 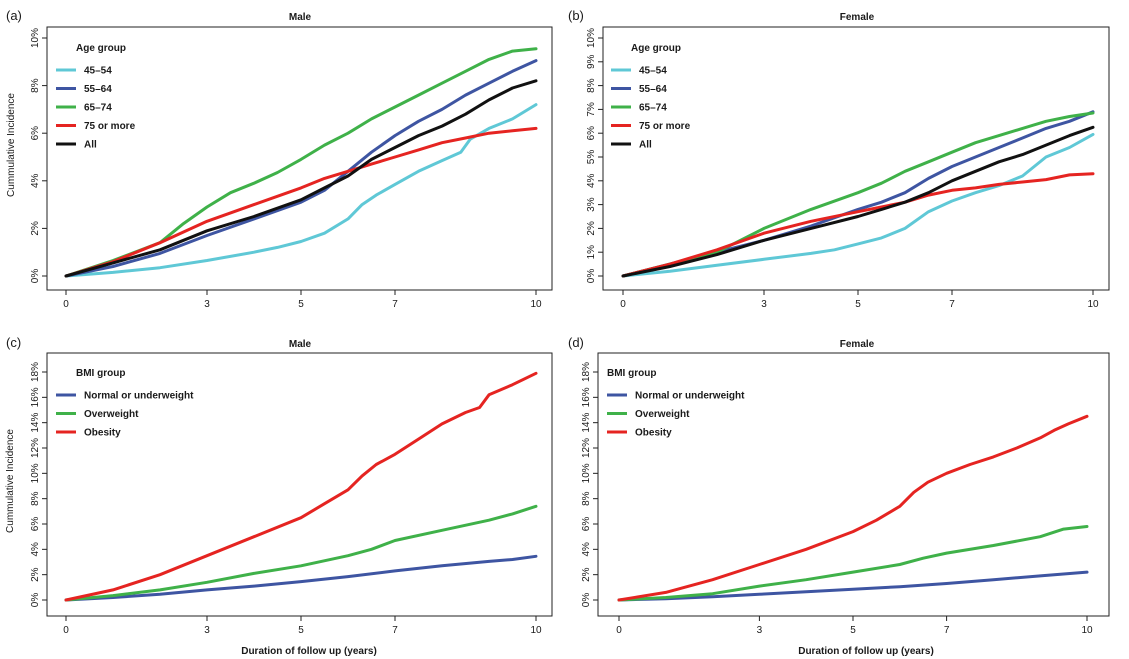 I want to click on x-axis-title: Duration of follow up (years), so click(x=309, y=651).